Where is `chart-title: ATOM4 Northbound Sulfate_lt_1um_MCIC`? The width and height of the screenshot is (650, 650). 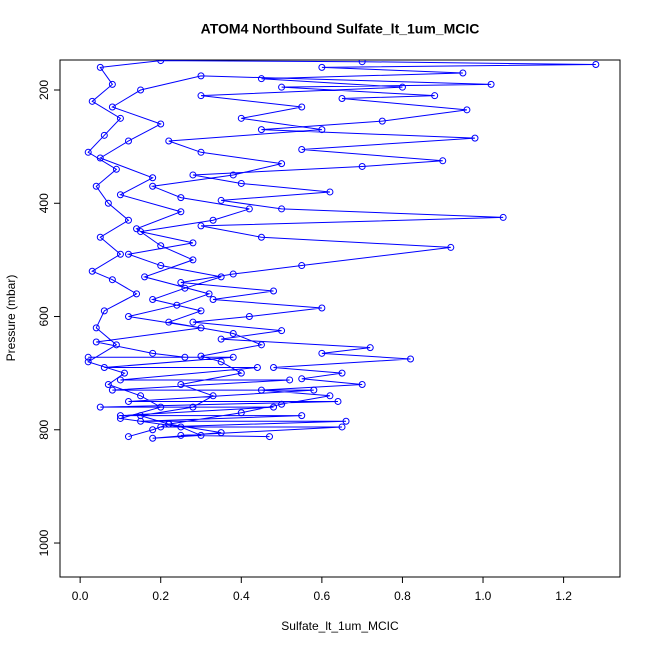
chart-title: ATOM4 Northbound Sulfate_lt_1um_MCIC is located at coordinates (340, 29).